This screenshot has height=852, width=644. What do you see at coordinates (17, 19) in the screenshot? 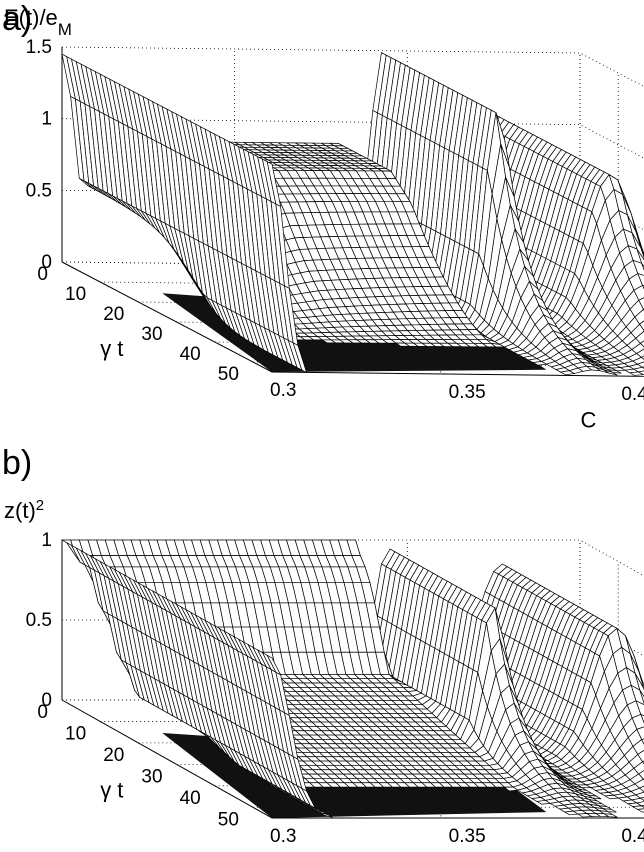
I see `panel-label: a)` at bounding box center [17, 19].